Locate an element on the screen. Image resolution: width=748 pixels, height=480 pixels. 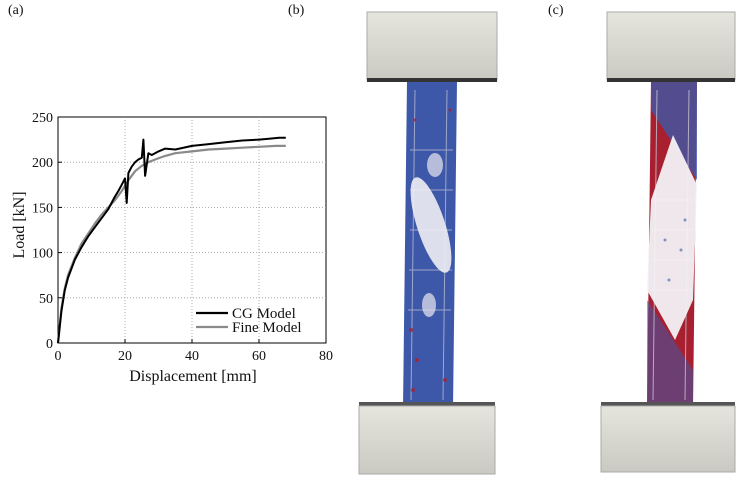
series-line-cg-model is located at coordinates (171, 240).